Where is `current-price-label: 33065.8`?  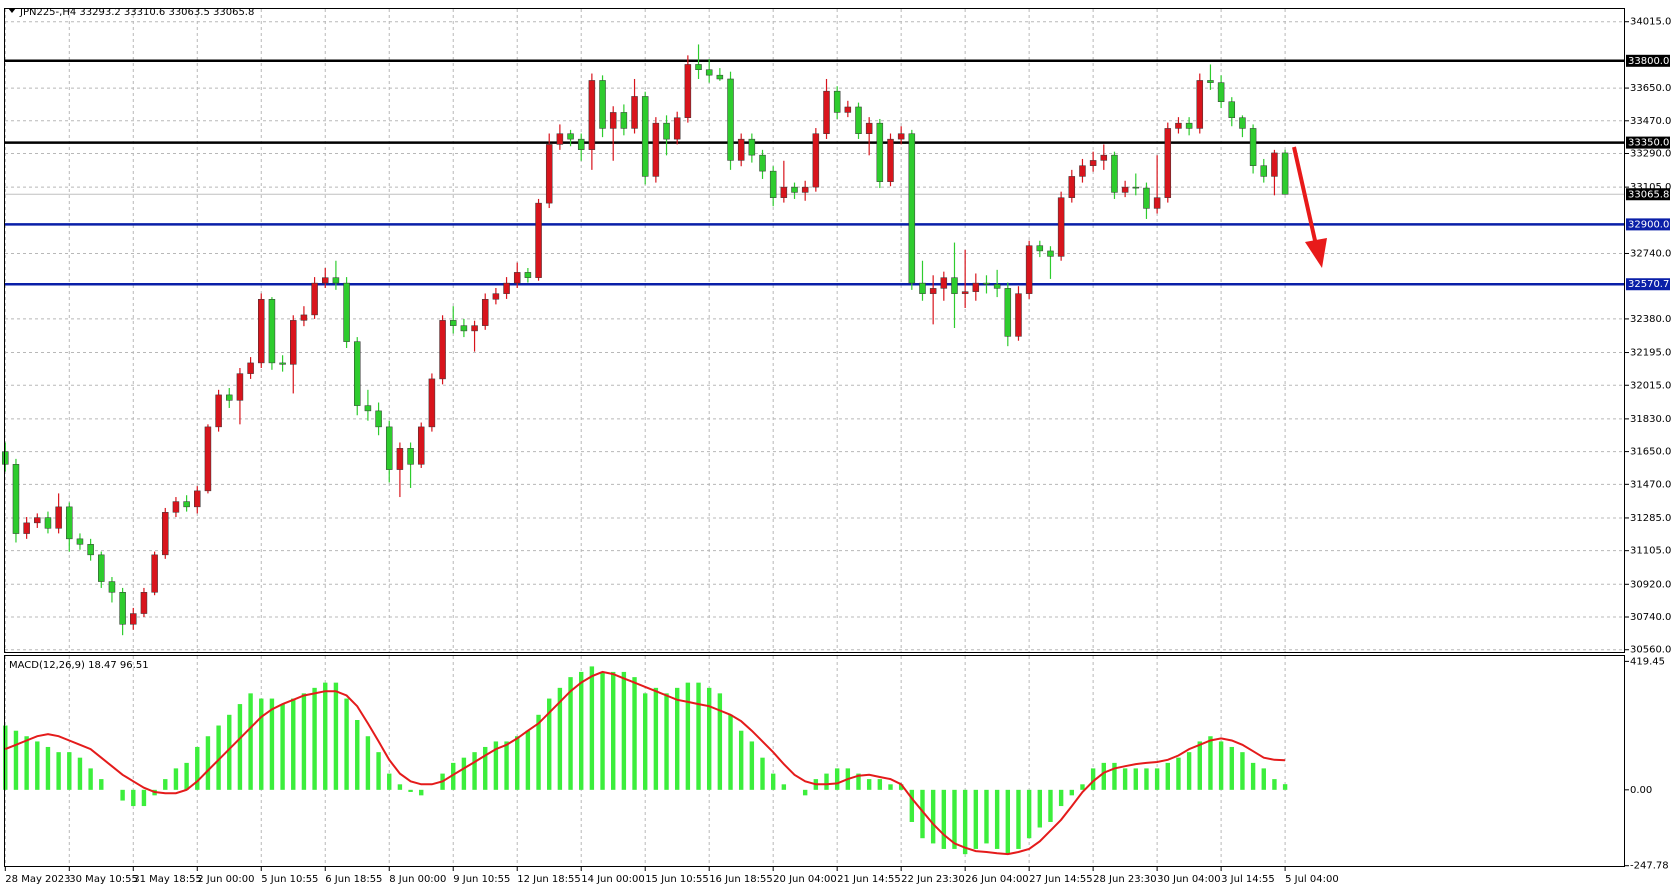 current-price-label: 33065.8 is located at coordinates (1648, 194).